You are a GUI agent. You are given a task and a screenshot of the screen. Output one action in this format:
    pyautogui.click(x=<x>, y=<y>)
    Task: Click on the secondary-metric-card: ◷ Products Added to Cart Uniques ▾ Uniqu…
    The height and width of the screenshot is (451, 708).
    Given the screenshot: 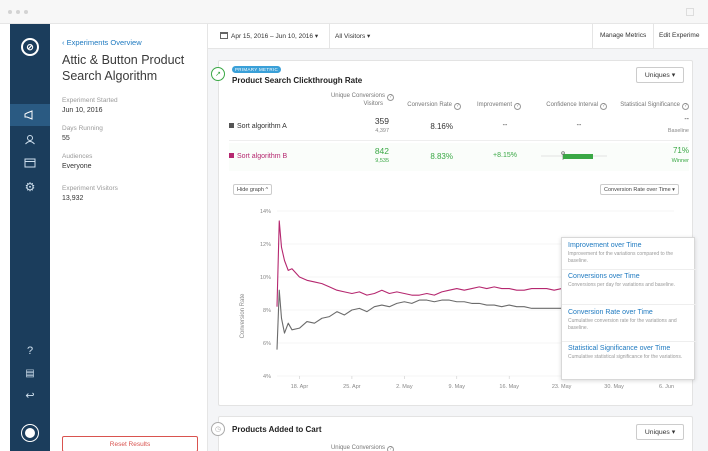 What is the action you would take?
    pyautogui.click(x=452, y=433)
    